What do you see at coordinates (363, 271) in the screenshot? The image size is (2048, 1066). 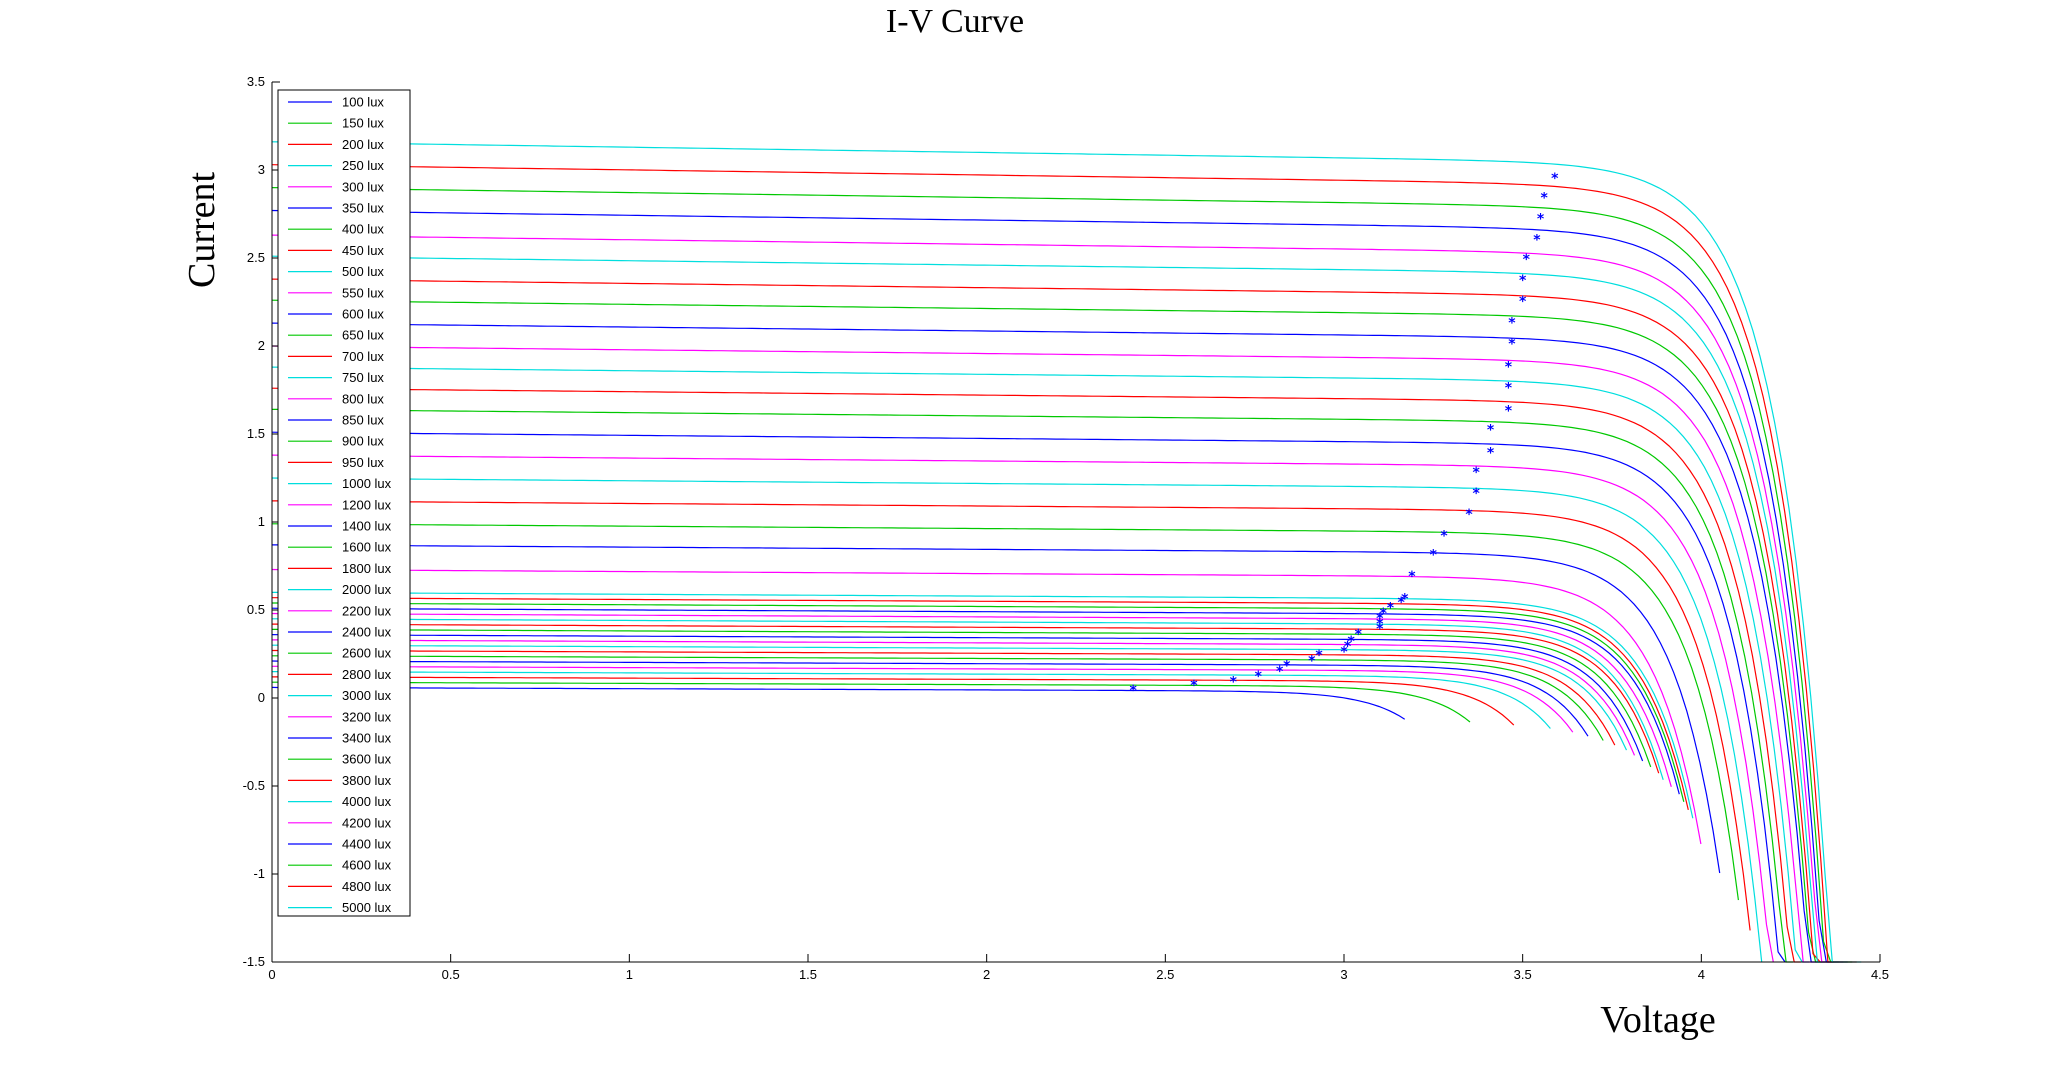 I see `legend-entry-label: 500 lux` at bounding box center [363, 271].